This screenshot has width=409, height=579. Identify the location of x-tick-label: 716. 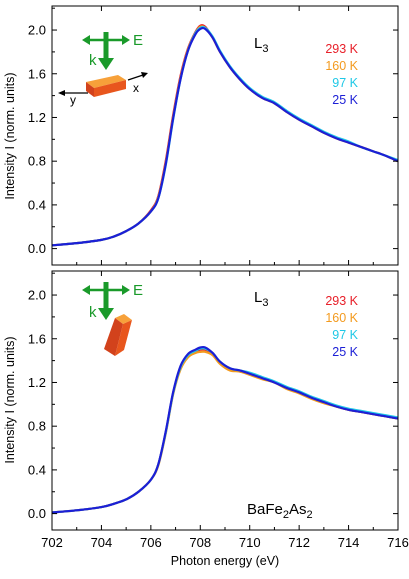
(398, 542).